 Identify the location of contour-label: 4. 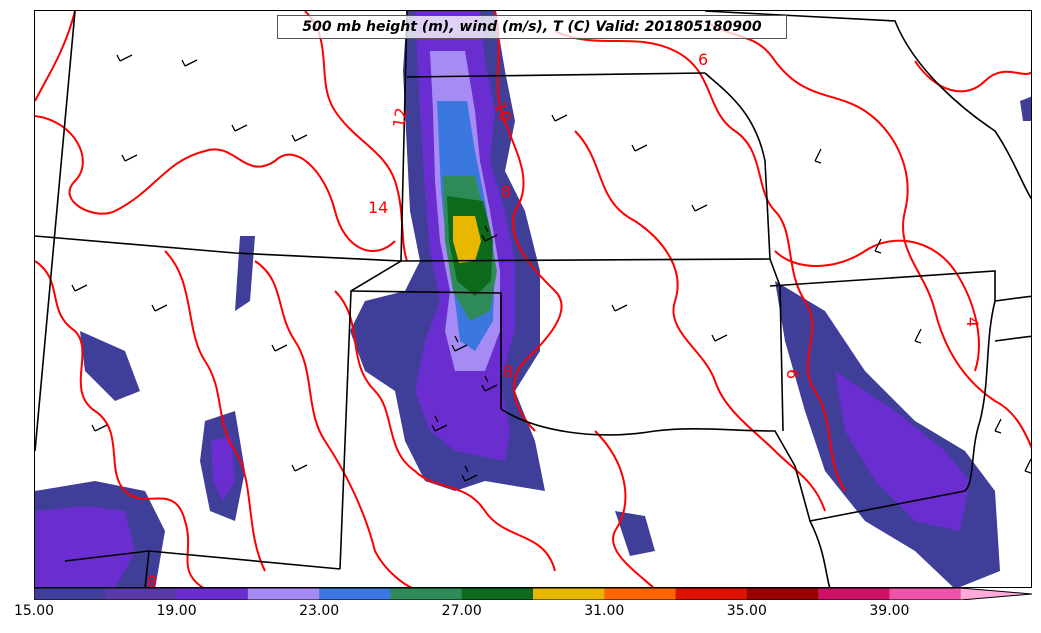
(972, 322).